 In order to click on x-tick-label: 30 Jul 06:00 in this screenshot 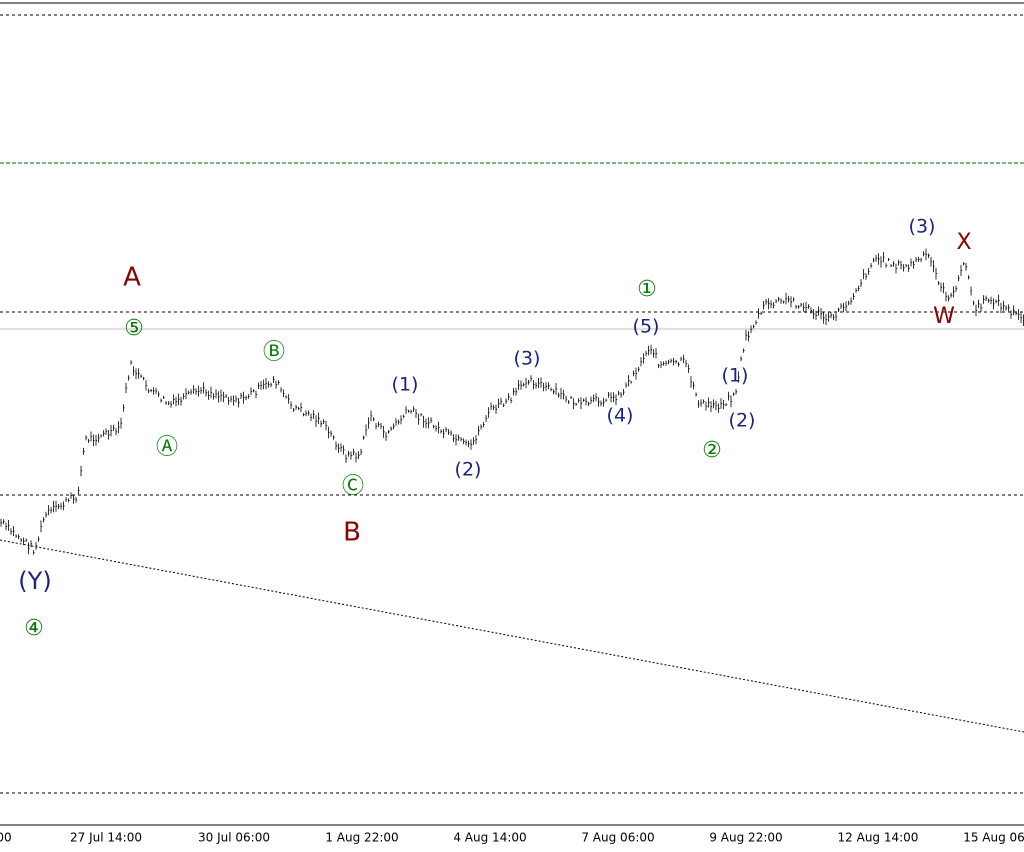, I will do `click(234, 838)`.